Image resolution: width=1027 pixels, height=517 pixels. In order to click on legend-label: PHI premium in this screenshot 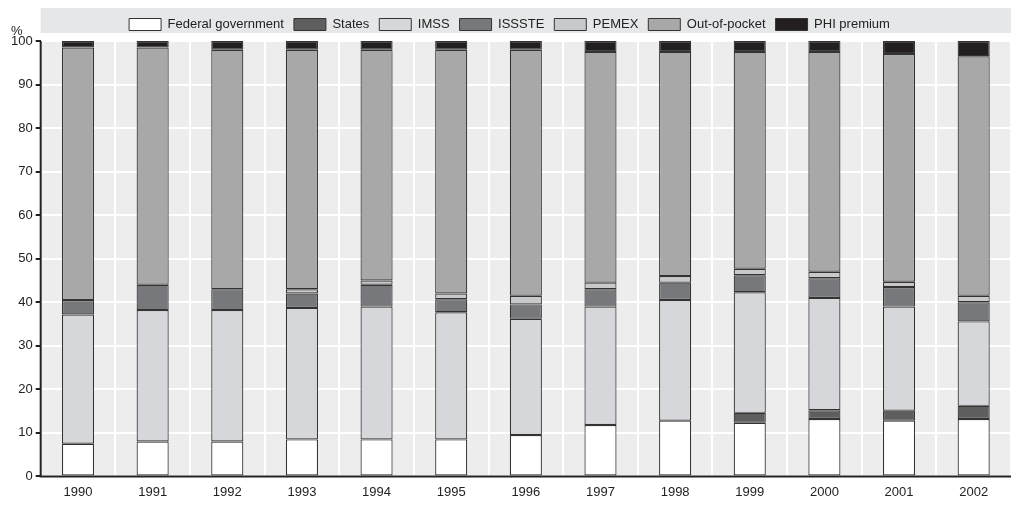, I will do `click(852, 24)`.